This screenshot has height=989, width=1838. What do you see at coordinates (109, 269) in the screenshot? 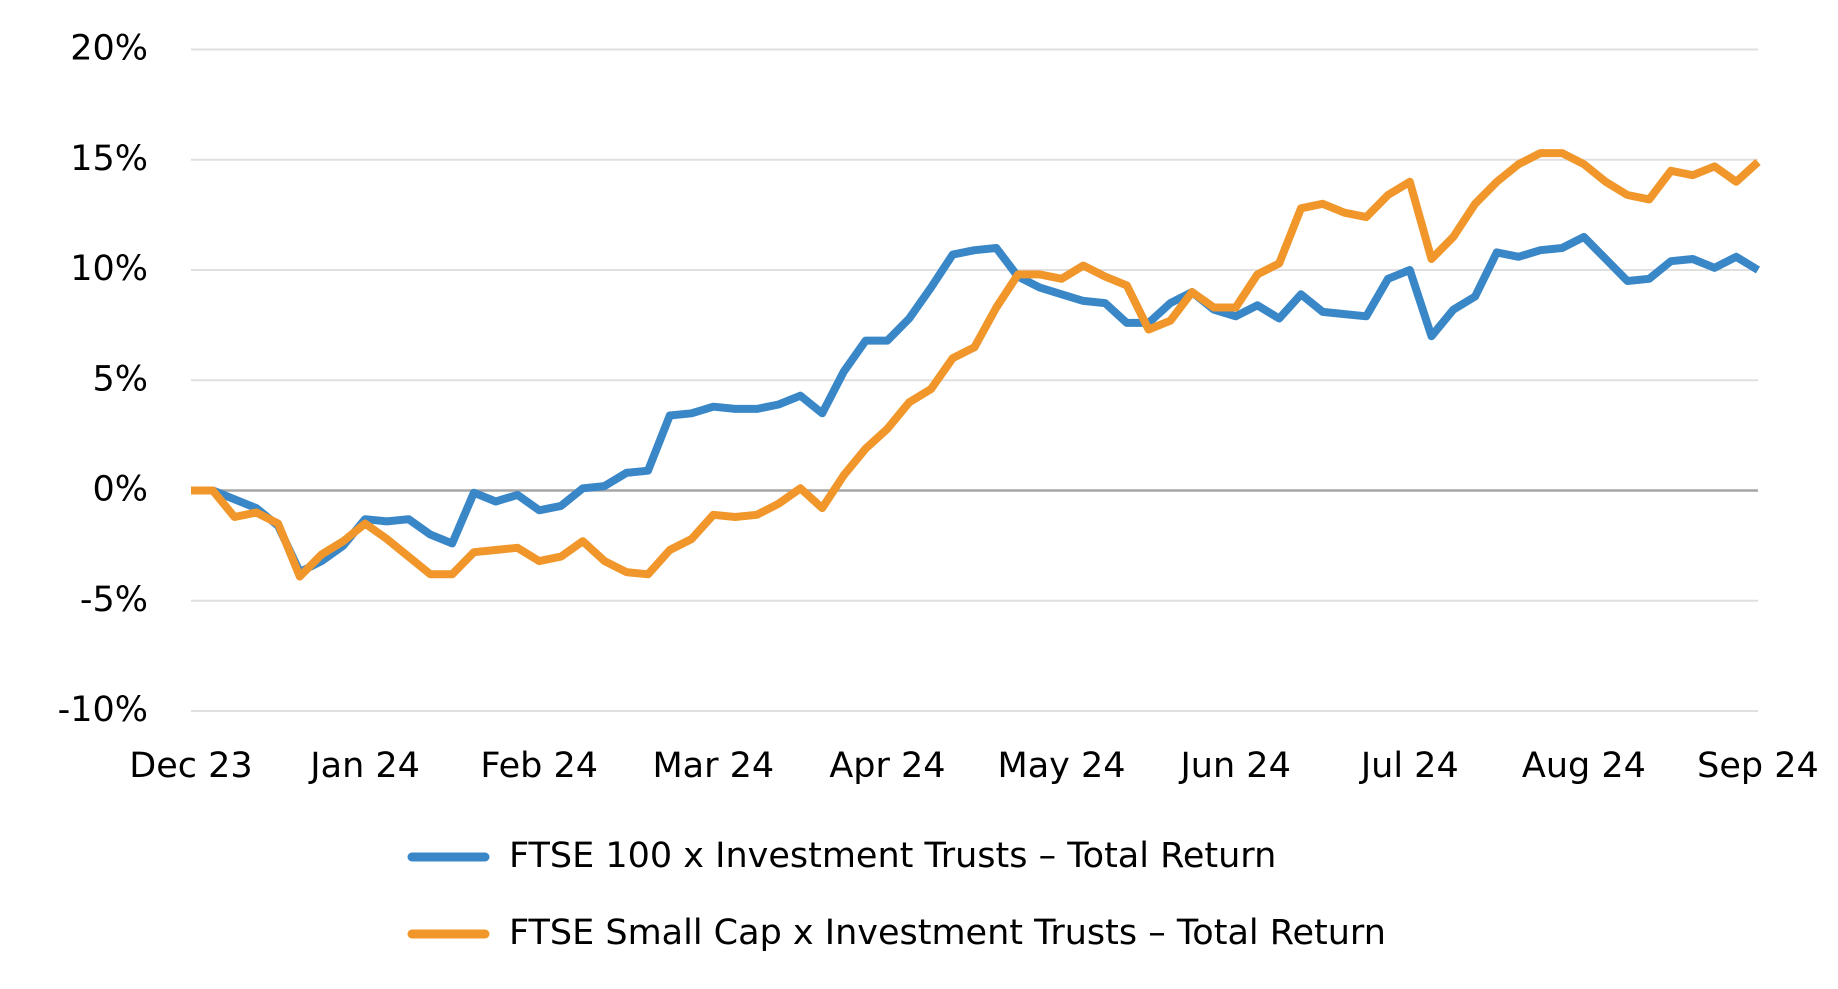
I see `y-tick-label: 10%` at bounding box center [109, 269].